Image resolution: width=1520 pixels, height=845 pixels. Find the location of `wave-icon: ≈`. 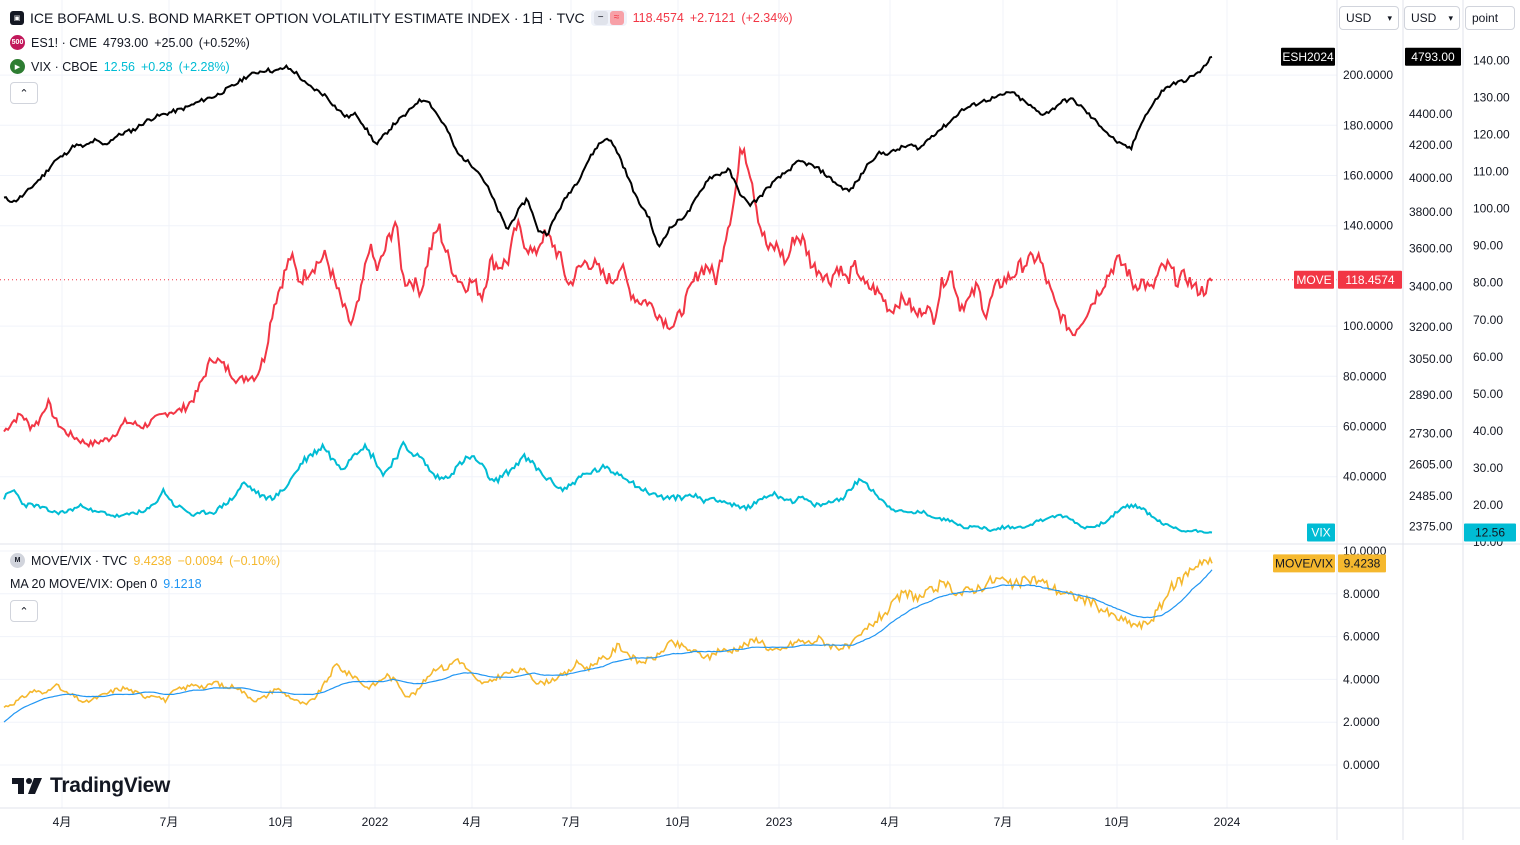

wave-icon: ≈ is located at coordinates (616, 18).